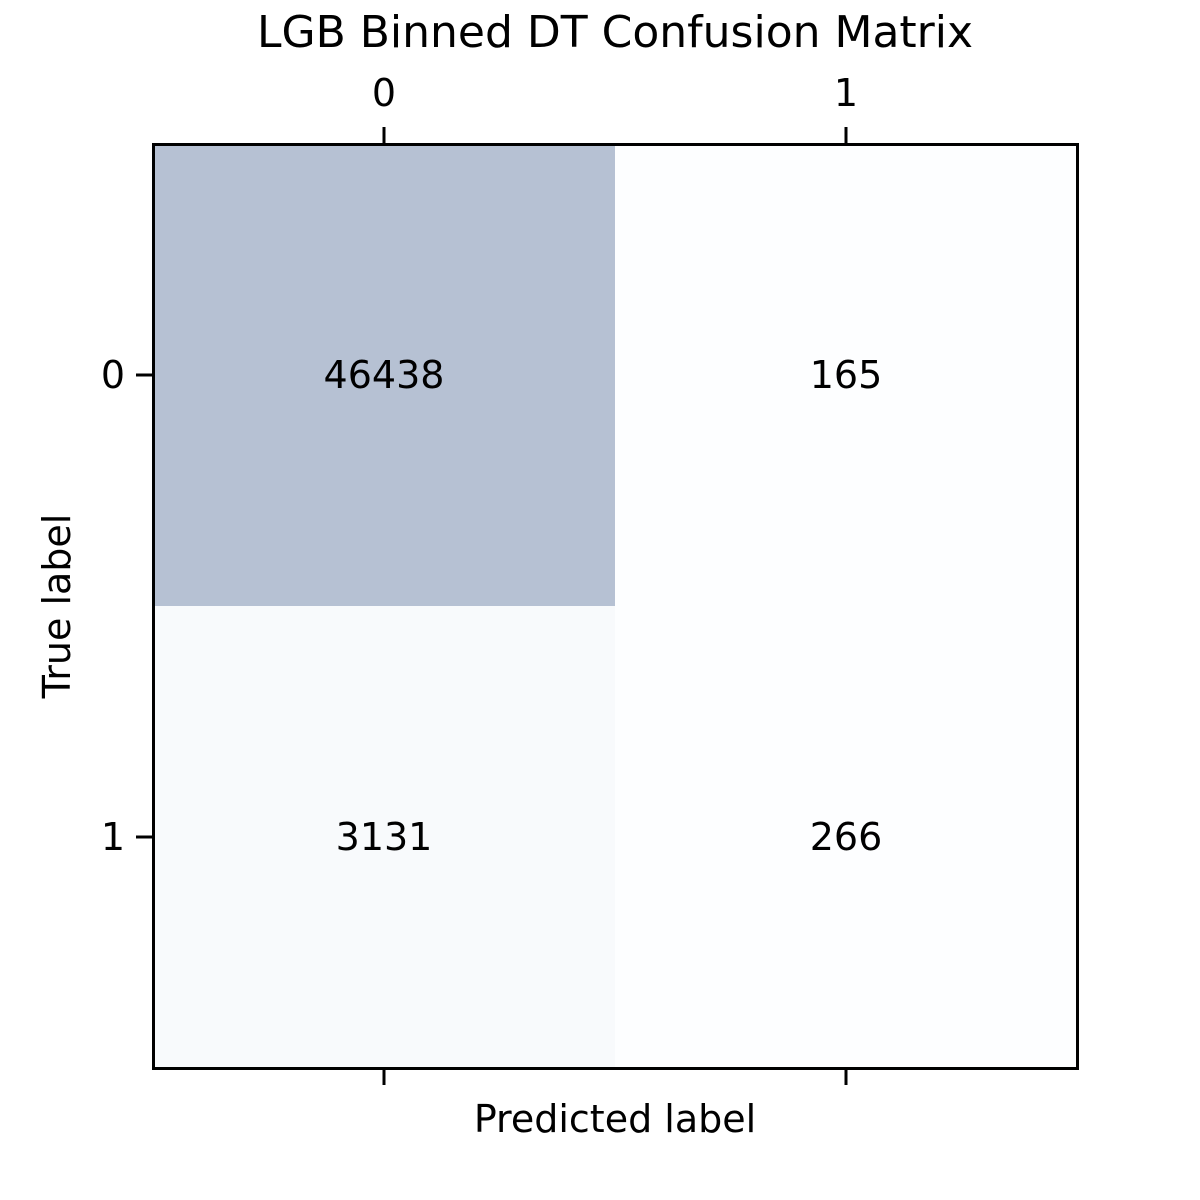 Image resolution: width=1200 pixels, height=1200 pixels. I want to click on heatmap-cell-r1-c0, so click(384, 837).